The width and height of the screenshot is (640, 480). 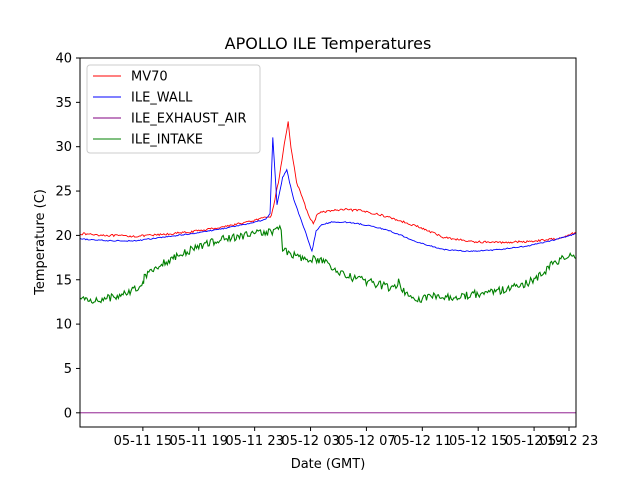 I want to click on y-tick-label: 0, so click(x=68, y=413).